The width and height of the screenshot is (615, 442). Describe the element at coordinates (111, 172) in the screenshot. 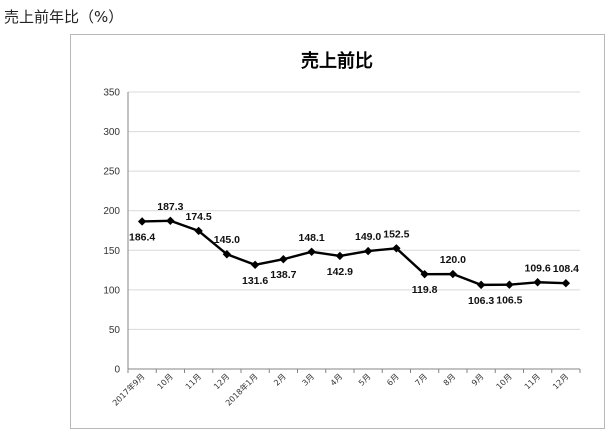

I see `y-tick-label: 250` at that location.